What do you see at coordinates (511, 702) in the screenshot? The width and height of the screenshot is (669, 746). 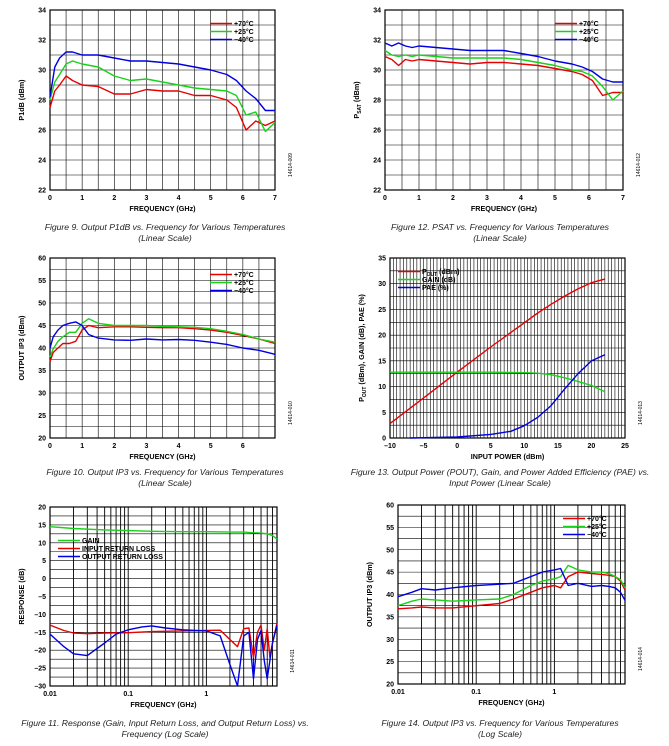 I see `fig14-xlabel: FREQUENCY (GHz)` at bounding box center [511, 702].